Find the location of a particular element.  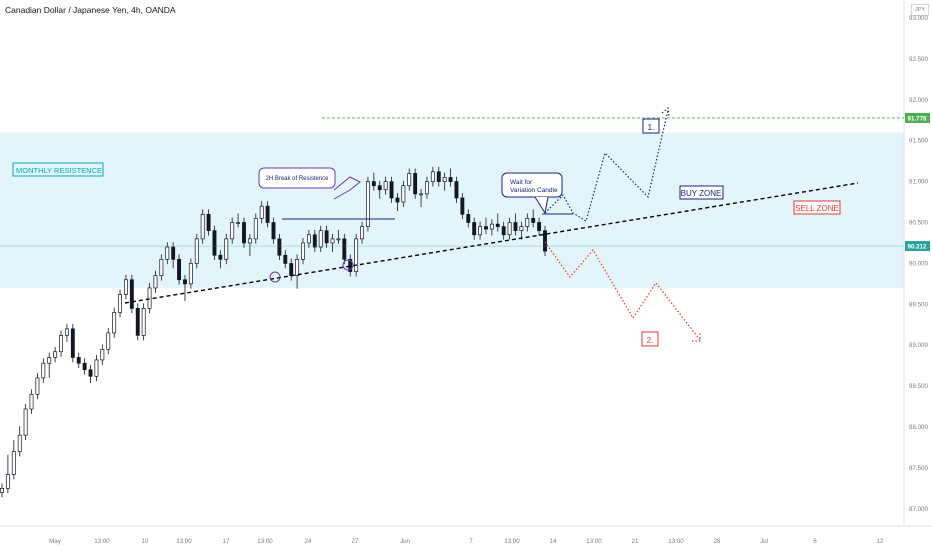

bullish-arrowhead is located at coordinates (665, 111).